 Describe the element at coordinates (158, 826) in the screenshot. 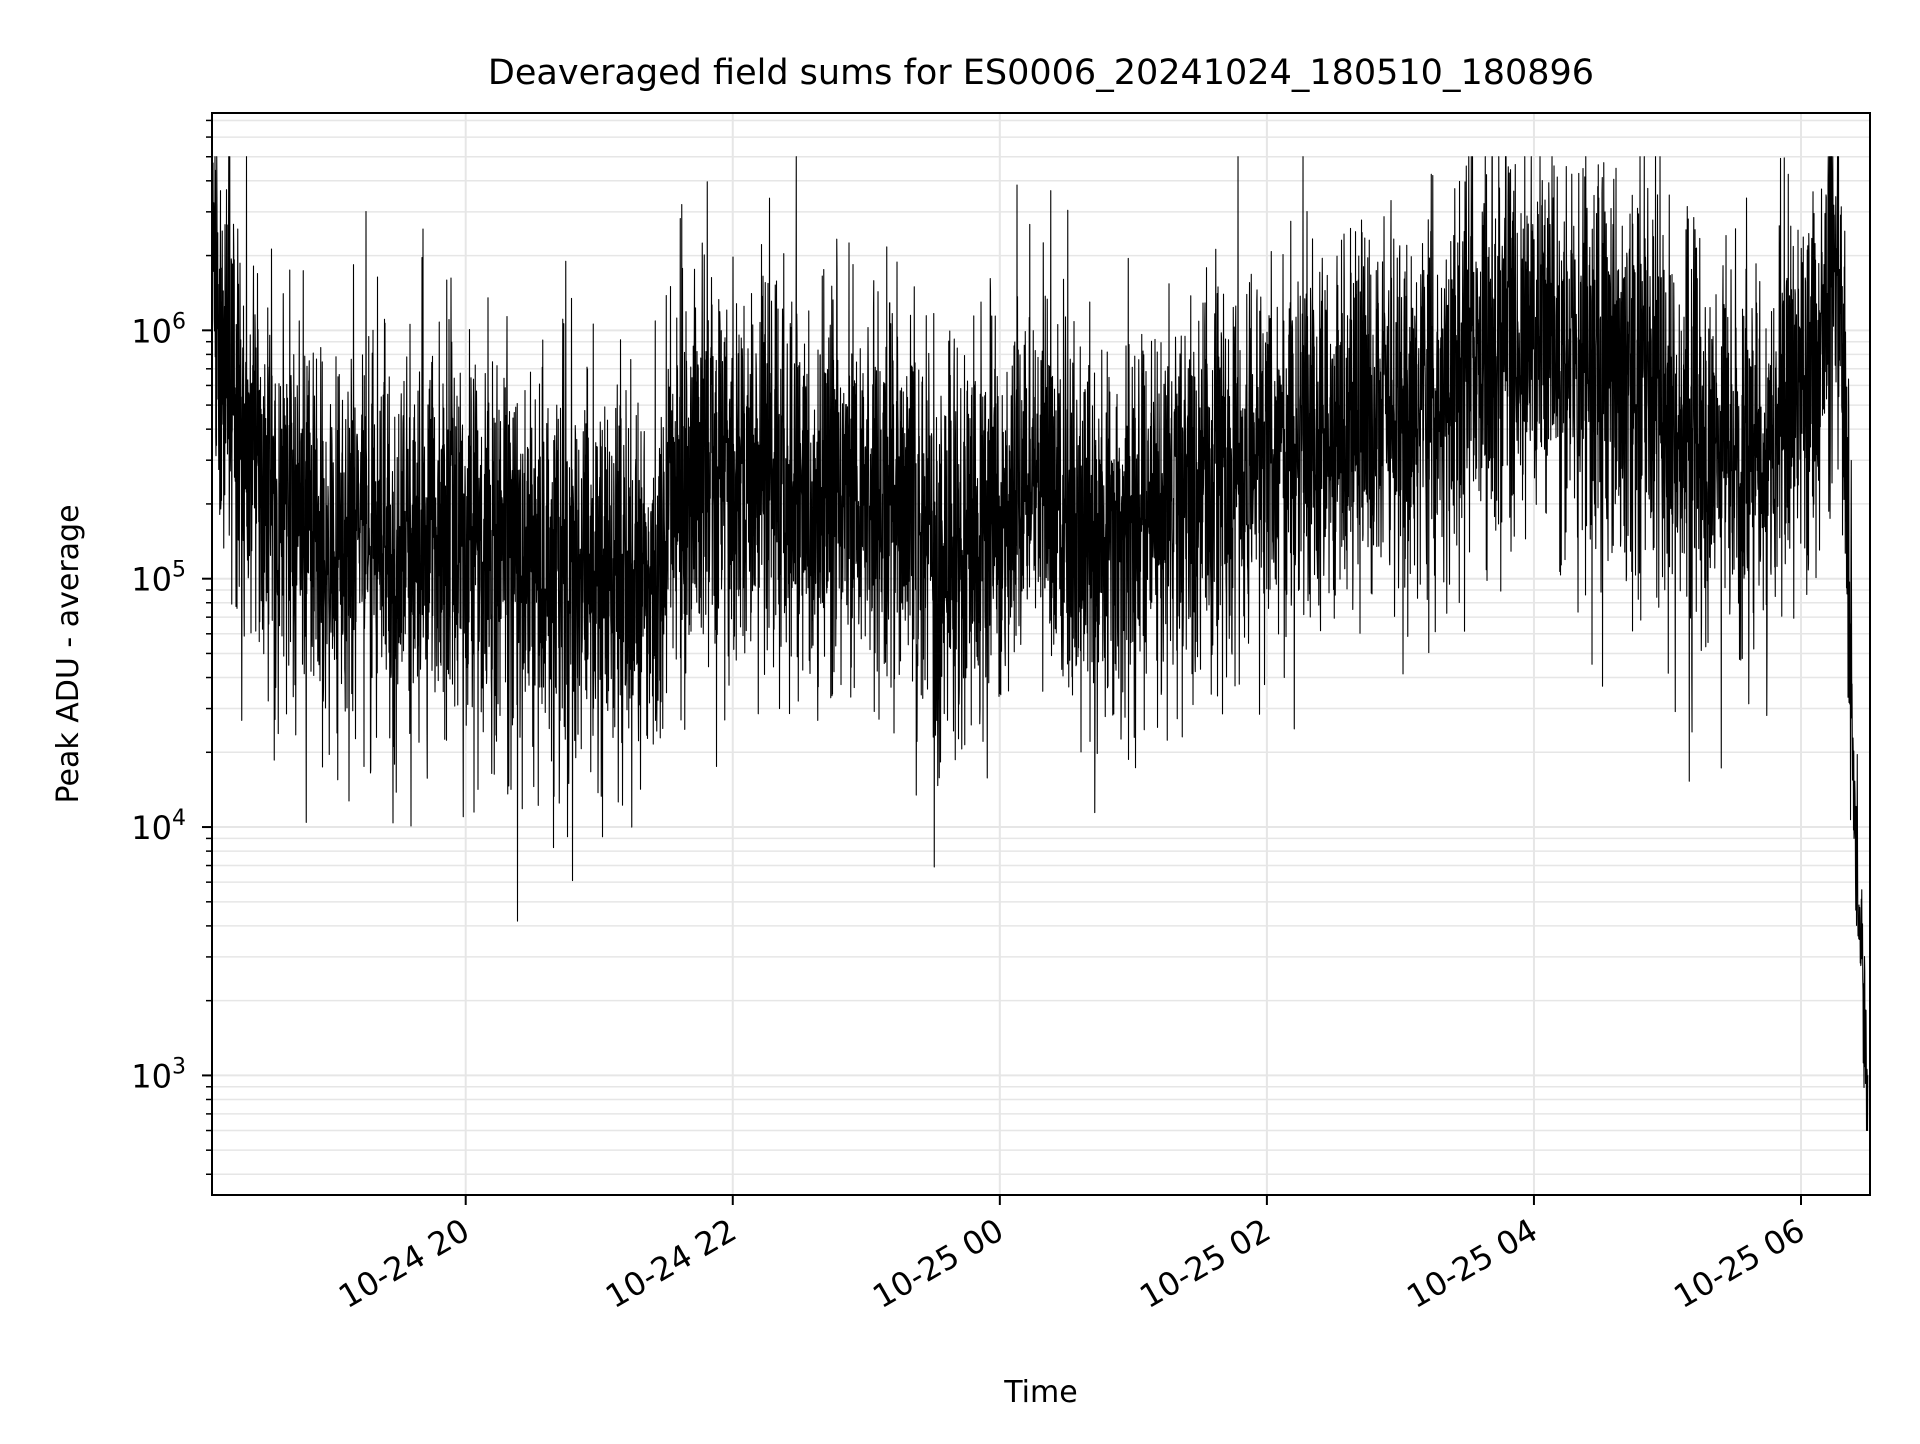

I see `y-tick-label: 104` at that location.